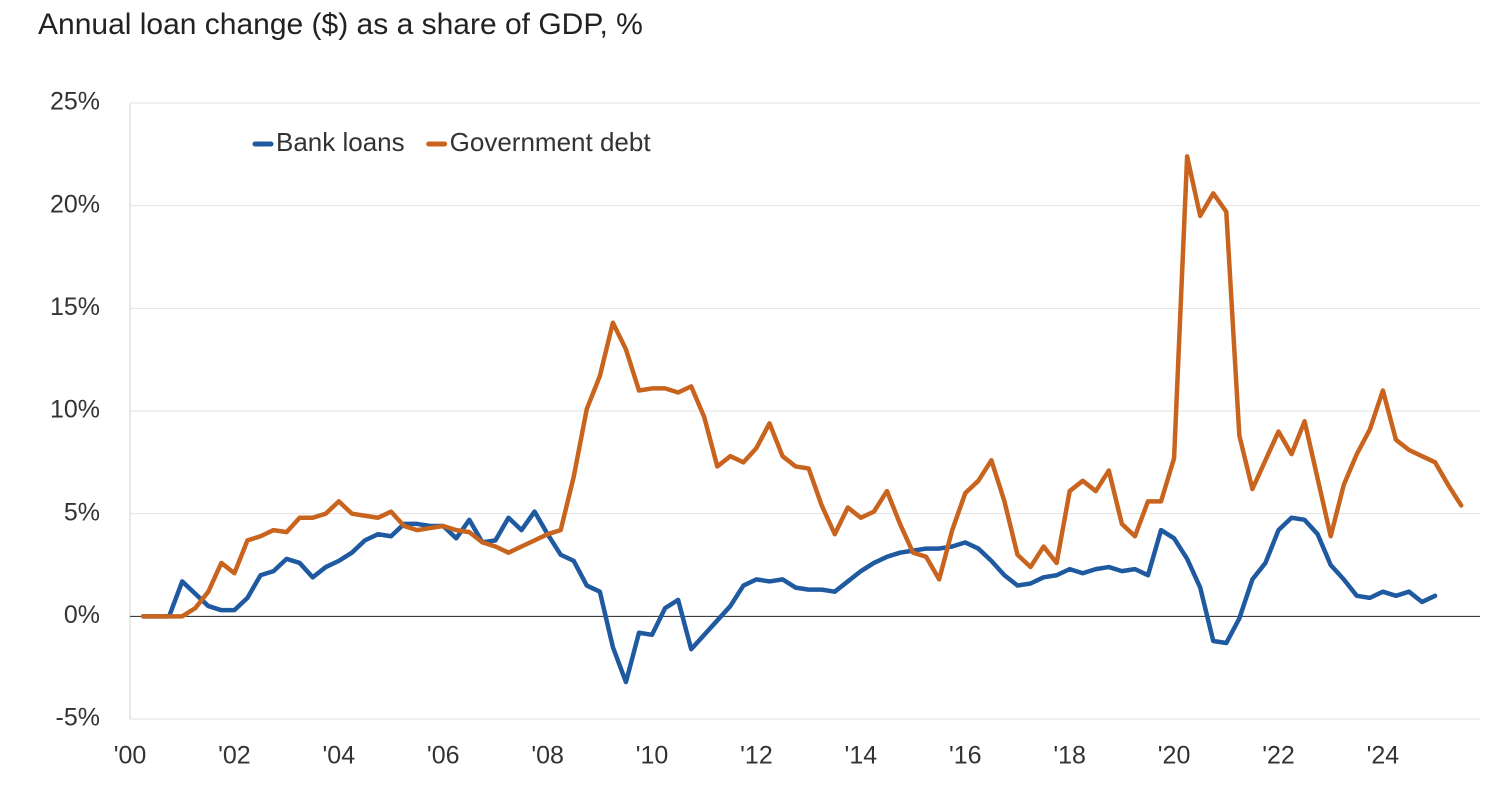  Describe the element at coordinates (443, 756) in the screenshot. I see `x-tick-label: '06` at that location.